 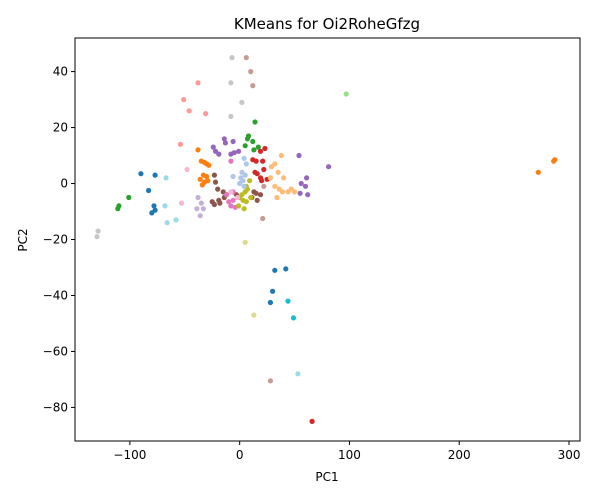 I want to click on x-tick-label: 0, so click(x=240, y=455).